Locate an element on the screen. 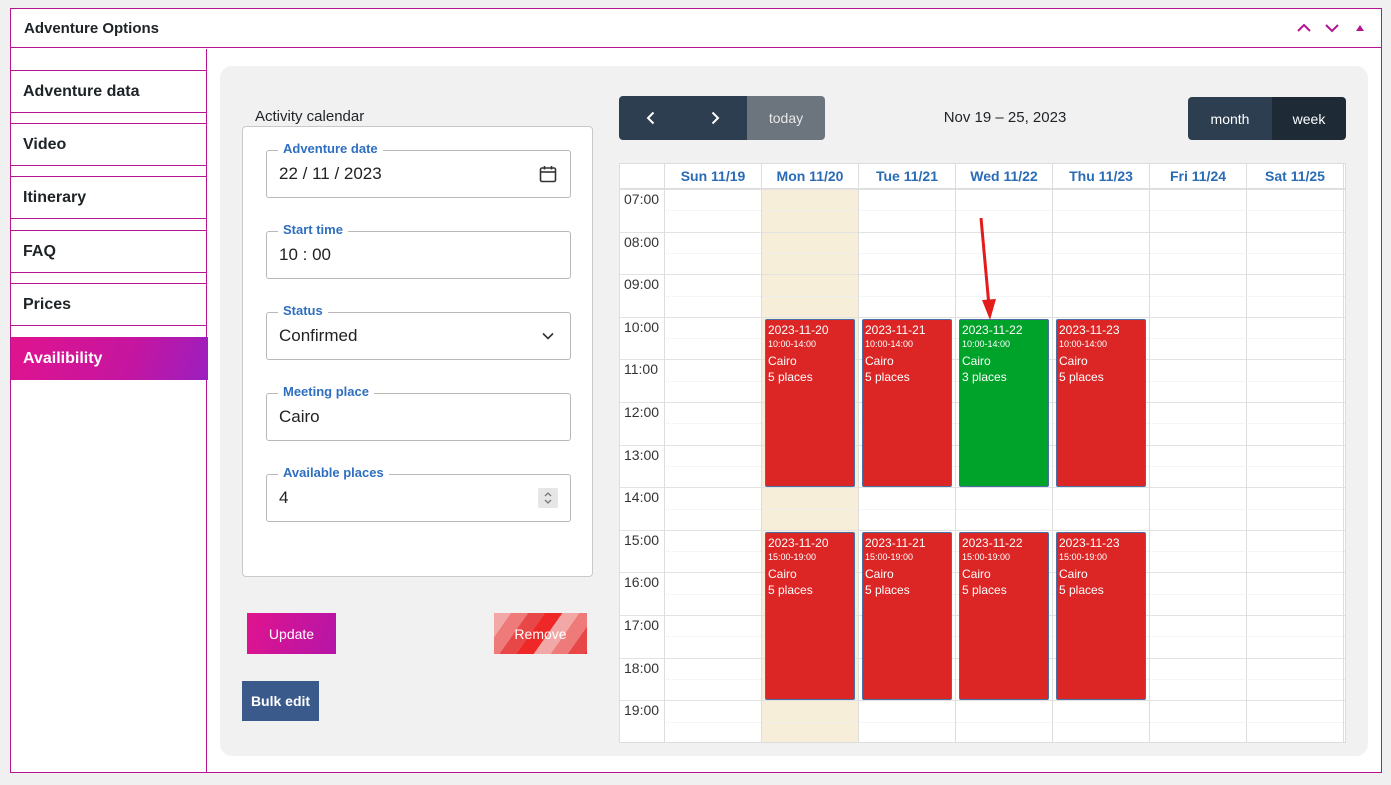  calendar-event: 2023-11-20 15:00-19:00 Cairo 5 places is located at coordinates (810, 616).